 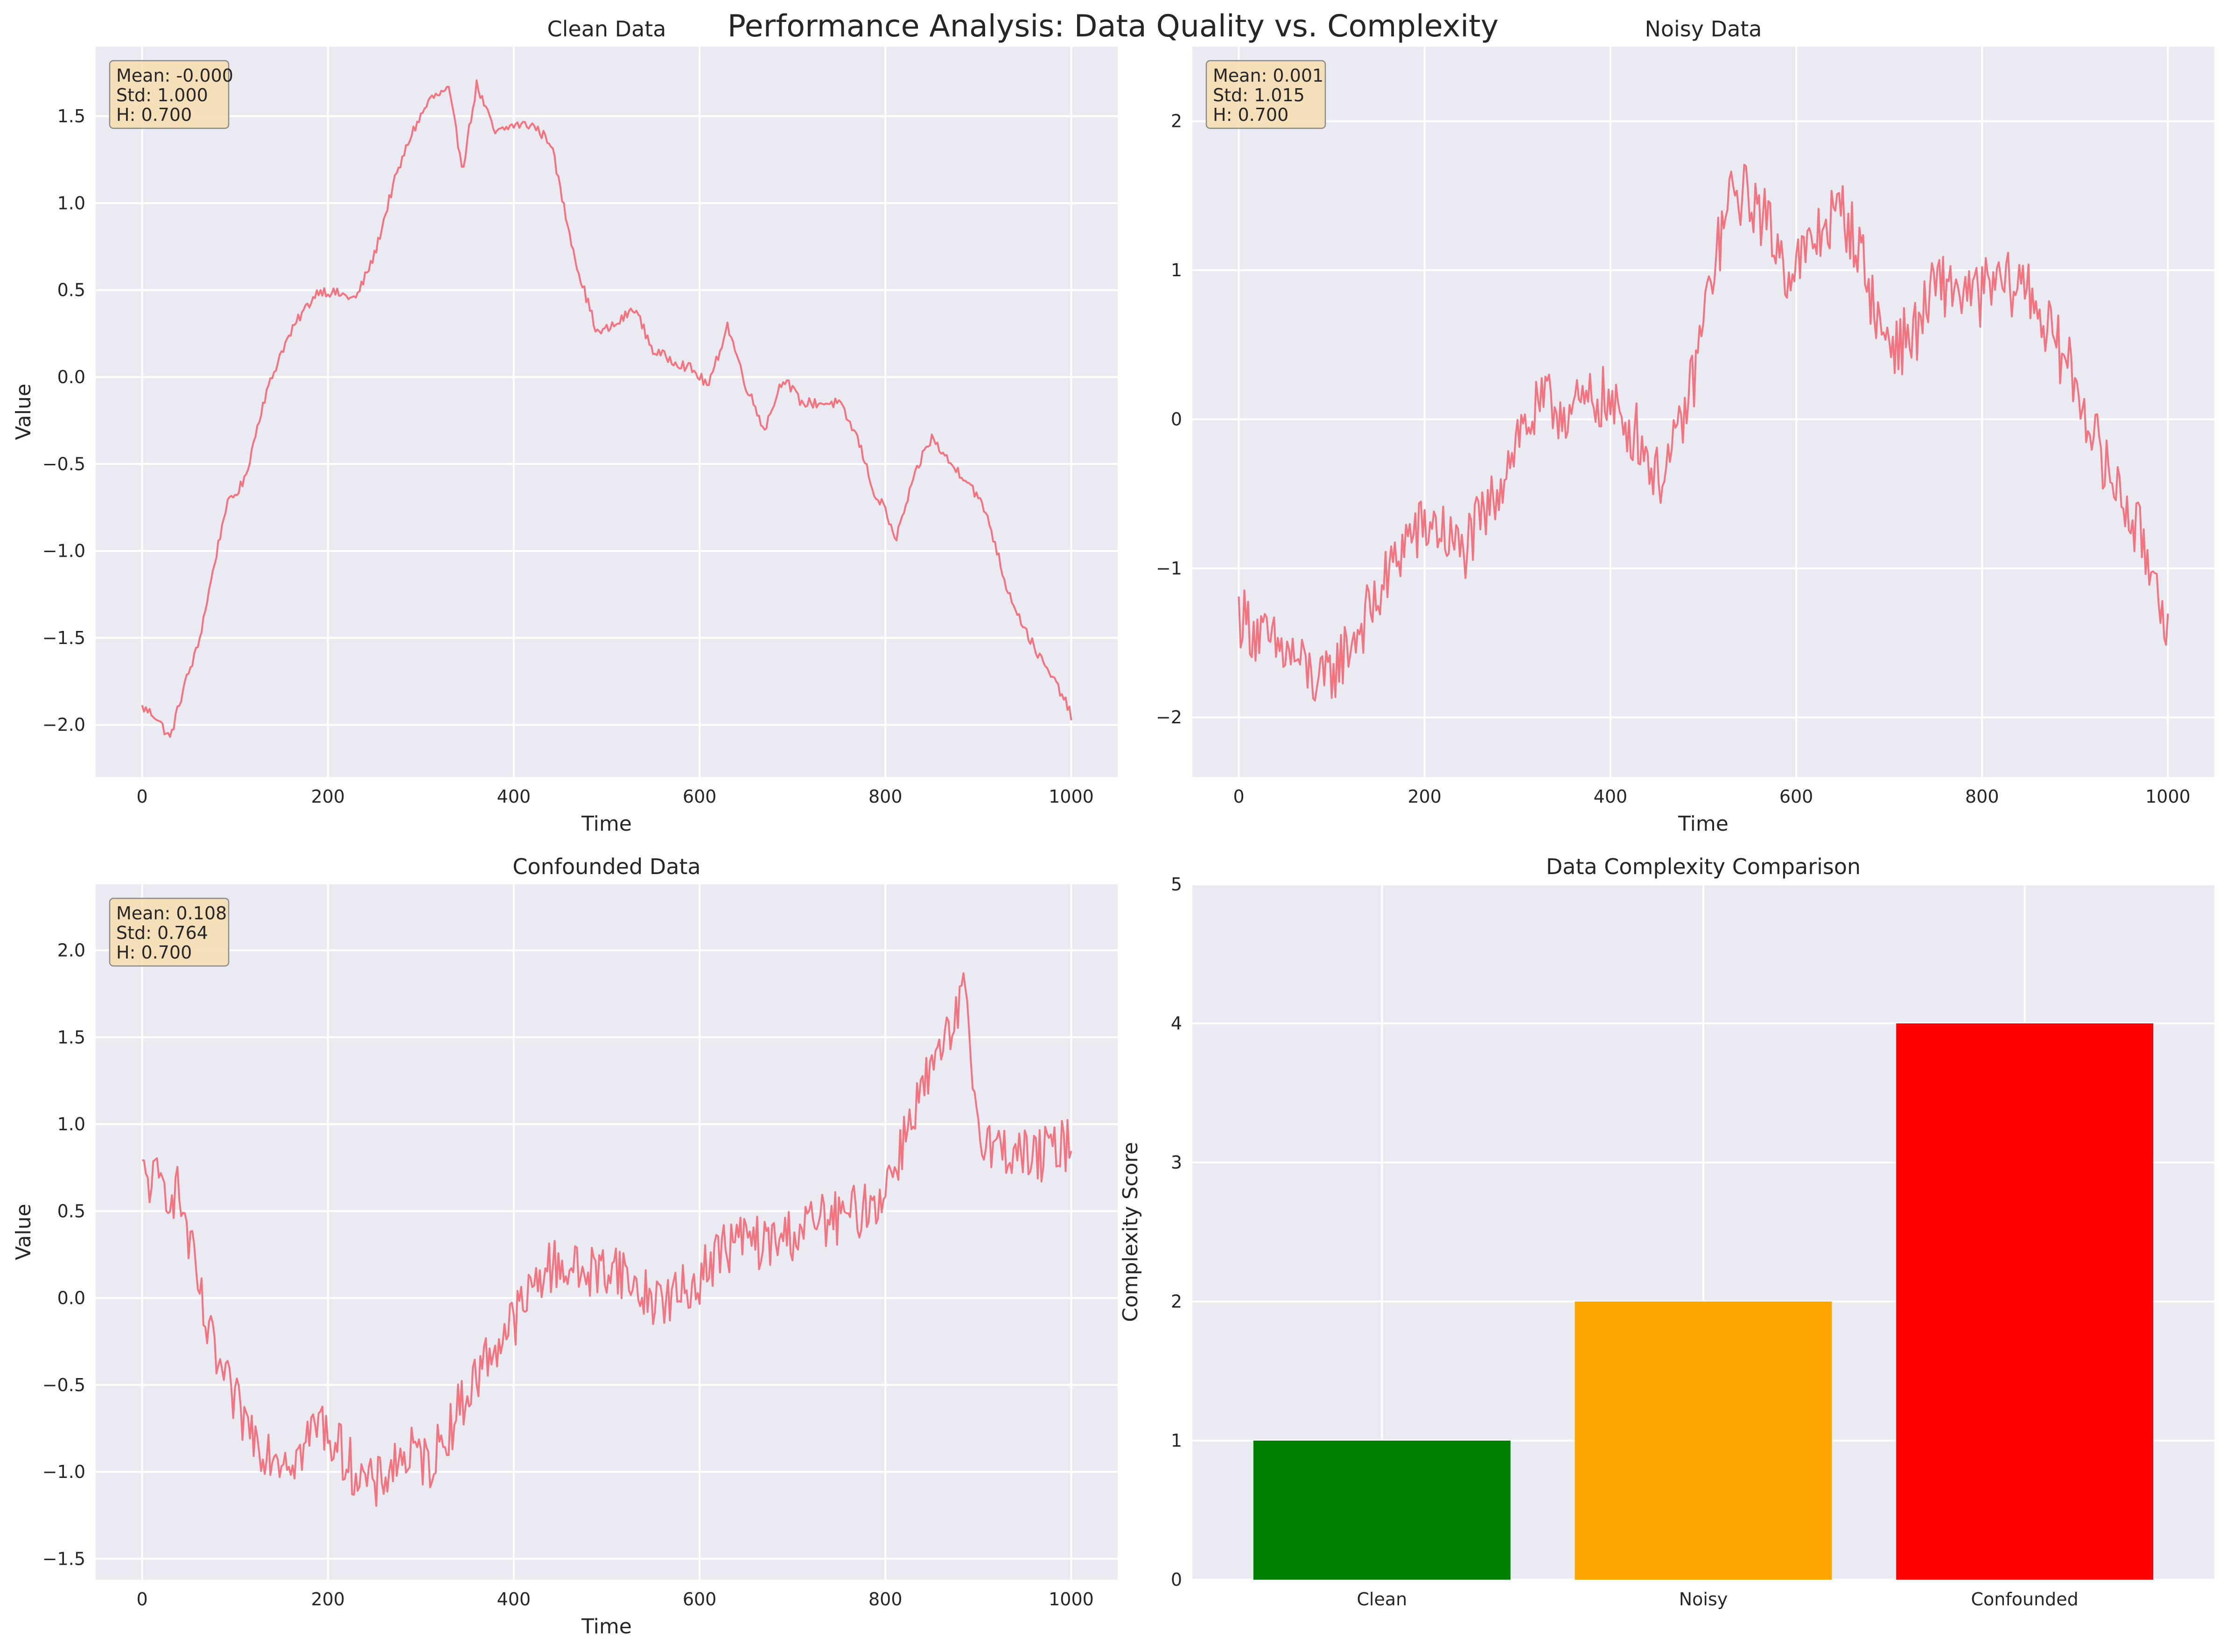 I want to click on y-tick-label: 4, so click(x=1176, y=1023).